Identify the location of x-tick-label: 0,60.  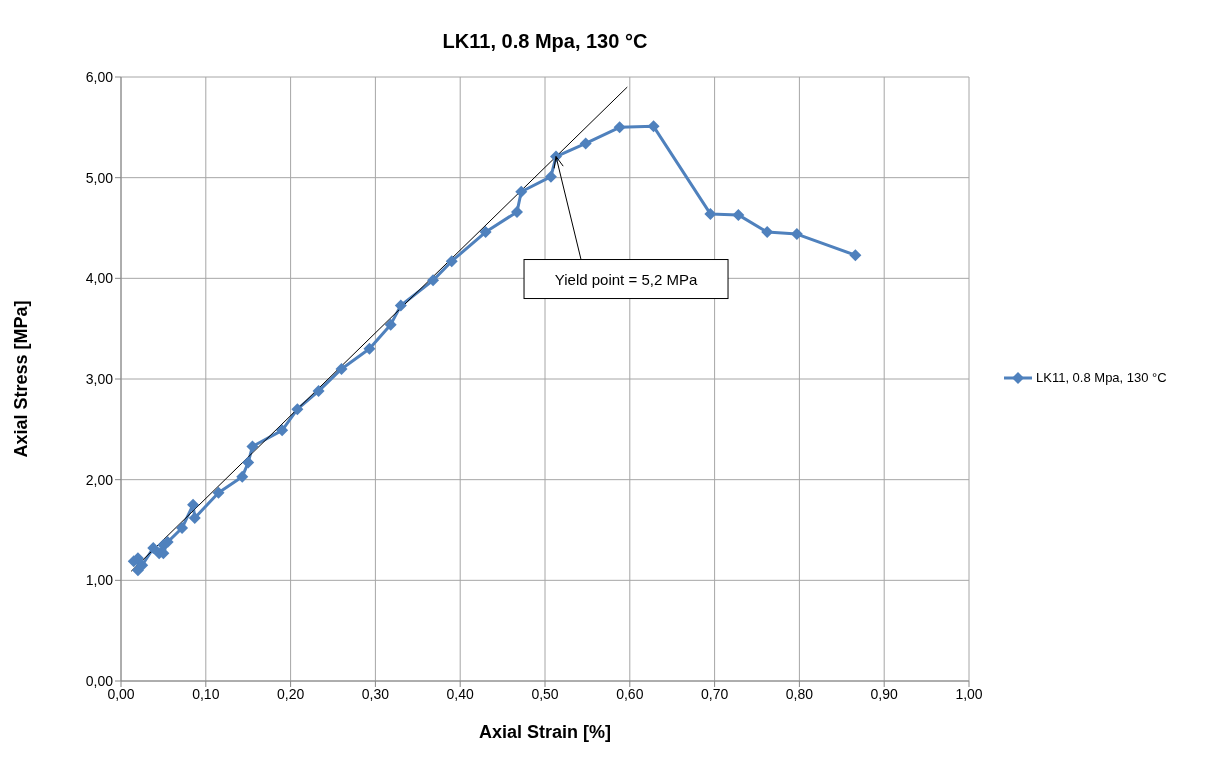
(630, 693).